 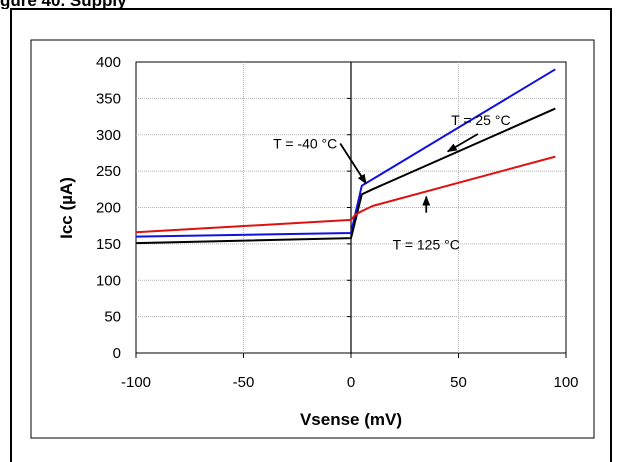 What do you see at coordinates (458, 382) in the screenshot?
I see `x-tick-label: 50` at bounding box center [458, 382].